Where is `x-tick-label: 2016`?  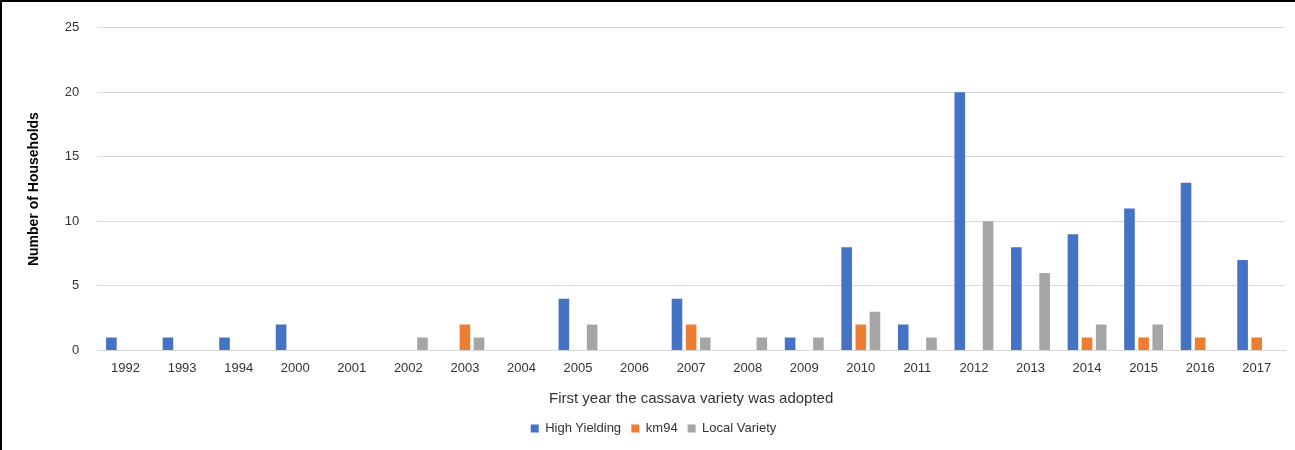 x-tick-label: 2016 is located at coordinates (1200, 367).